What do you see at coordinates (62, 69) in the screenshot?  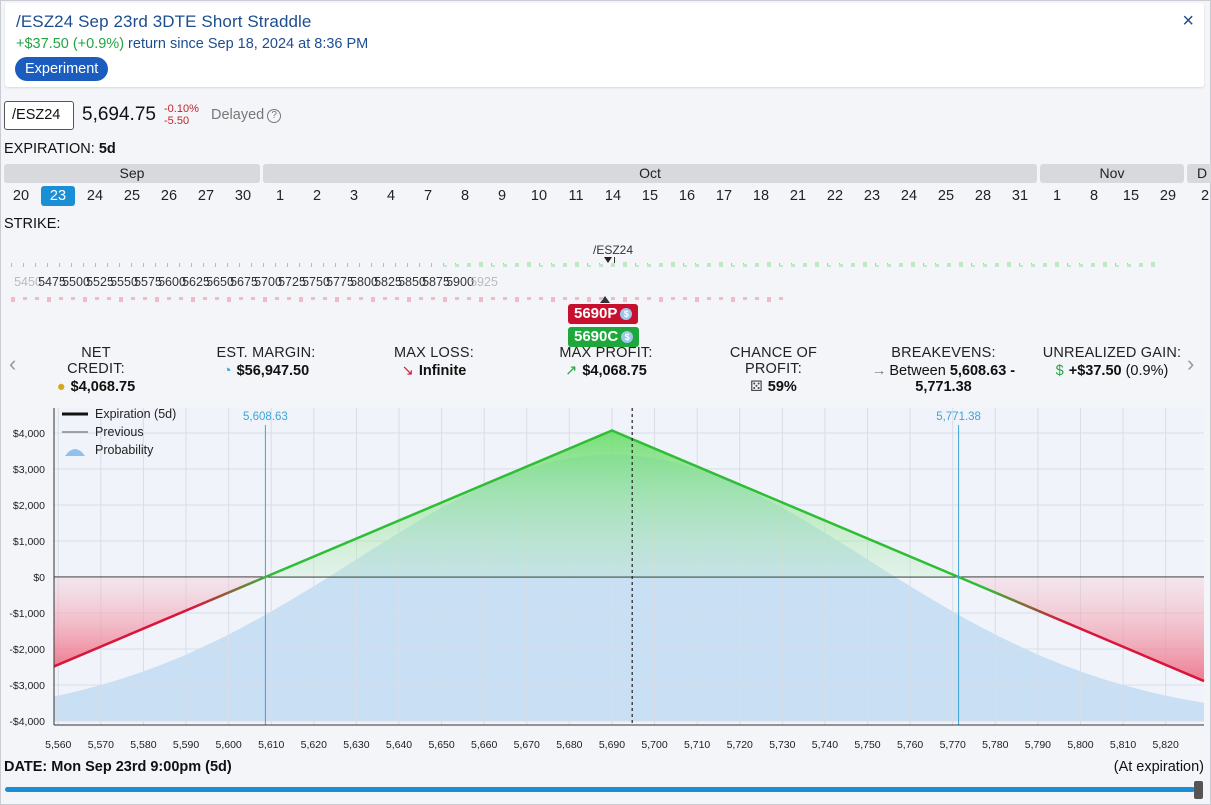 I see `experiment-tag: Experiment` at bounding box center [62, 69].